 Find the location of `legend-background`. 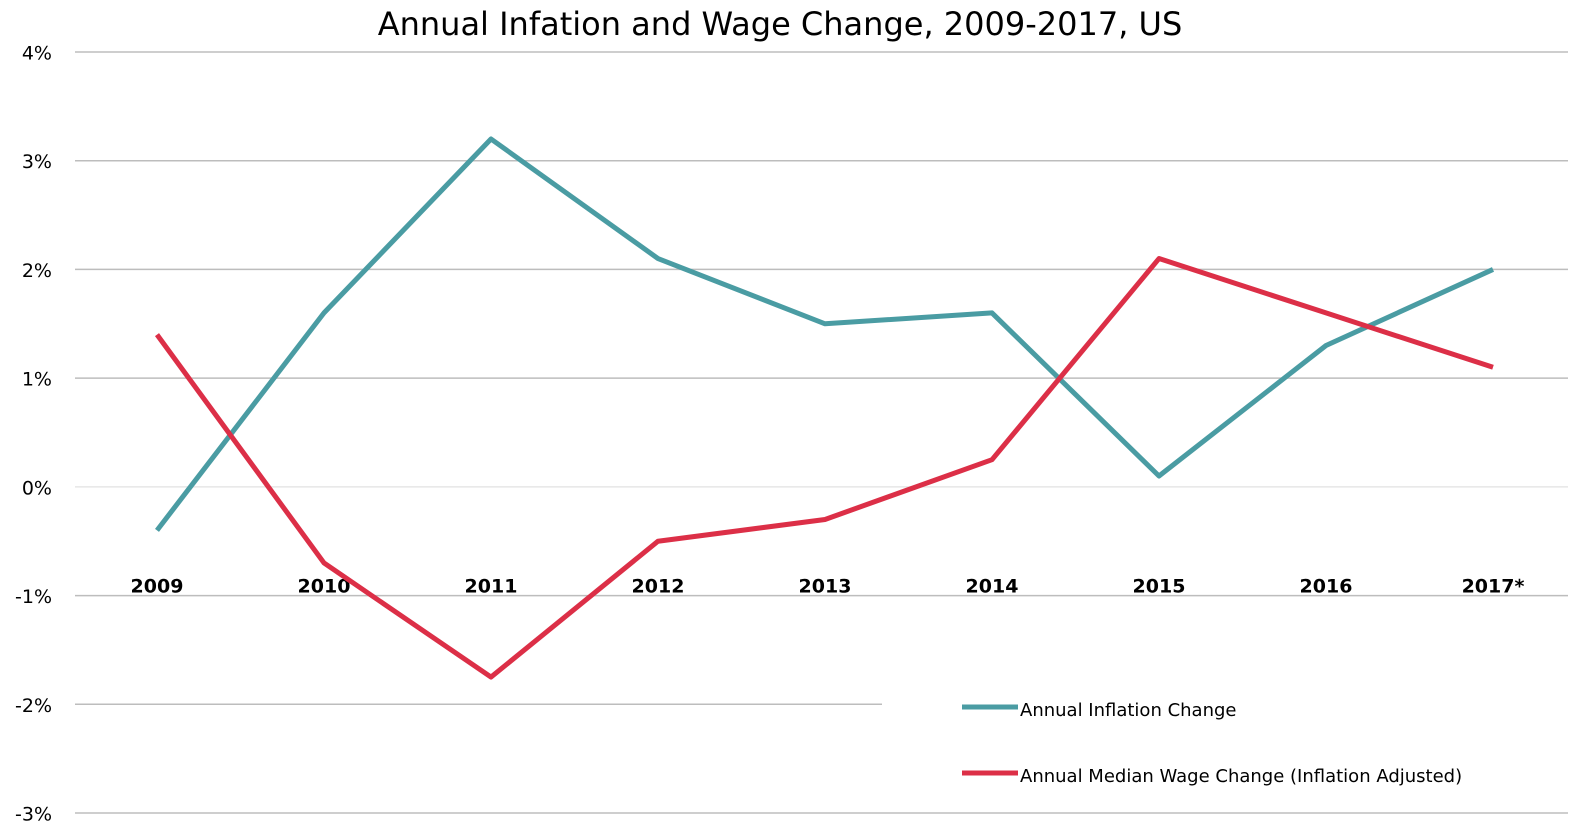

legend-background is located at coordinates (1232, 737).